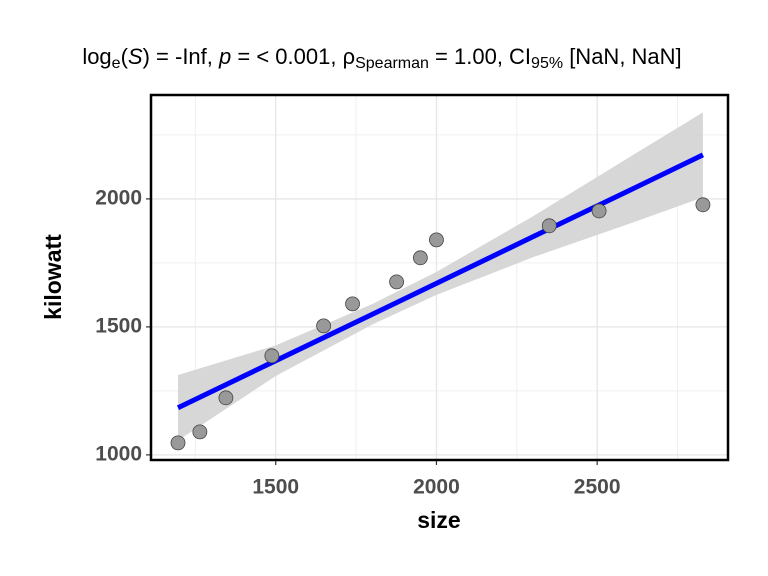 The height and width of the screenshot is (576, 768). I want to click on title-part: [NaN, NaN], so click(622, 56).